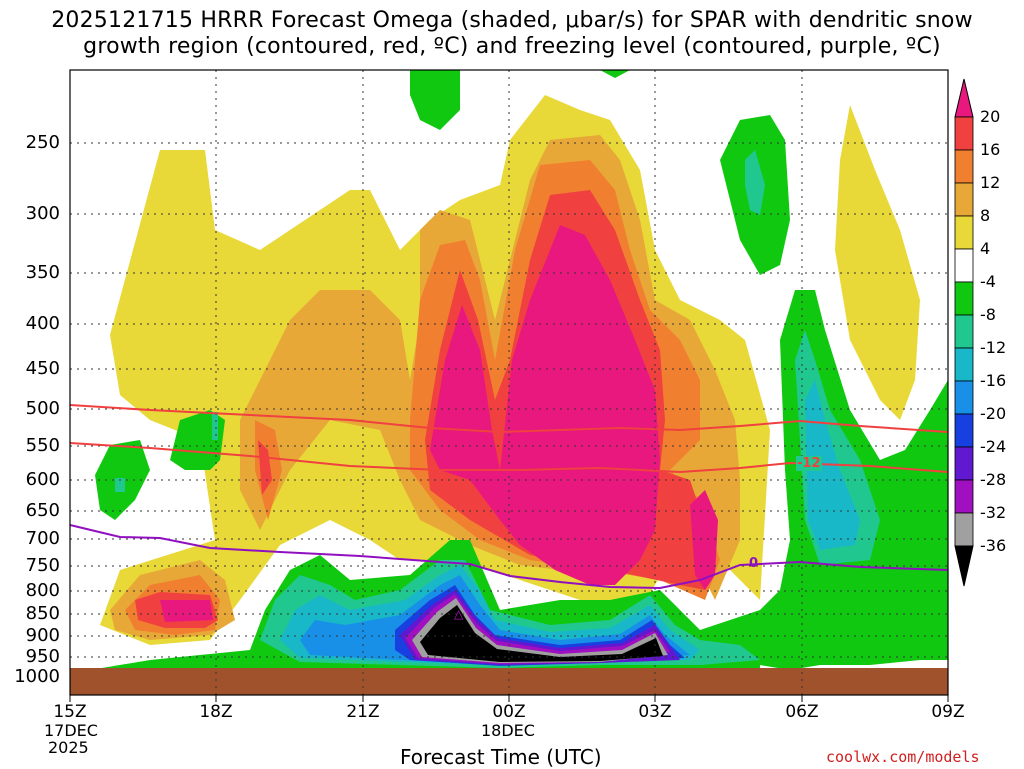 The image size is (1024, 769). Describe the element at coordinates (509, 698) in the screenshot. I see `axis-ticks` at that location.